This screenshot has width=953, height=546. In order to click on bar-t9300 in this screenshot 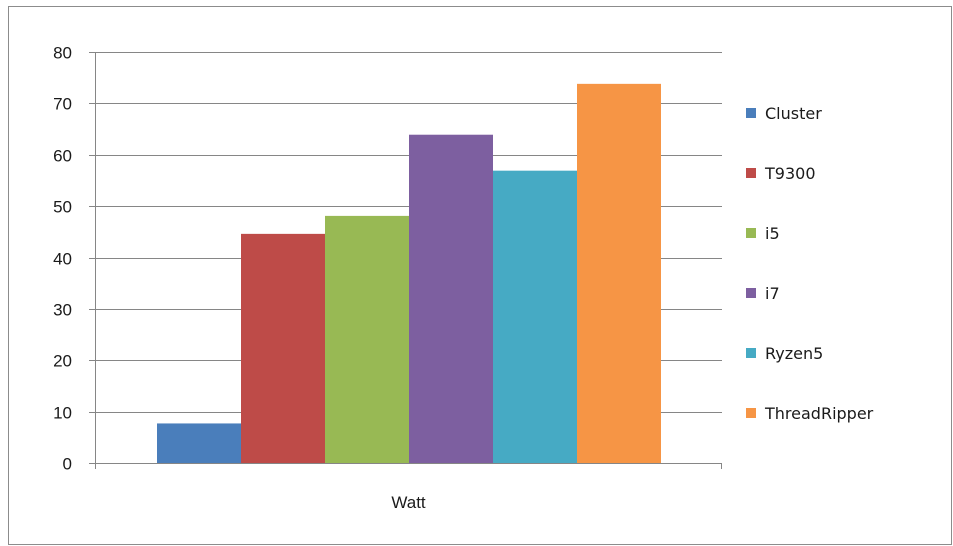, I will do `click(283, 348)`.